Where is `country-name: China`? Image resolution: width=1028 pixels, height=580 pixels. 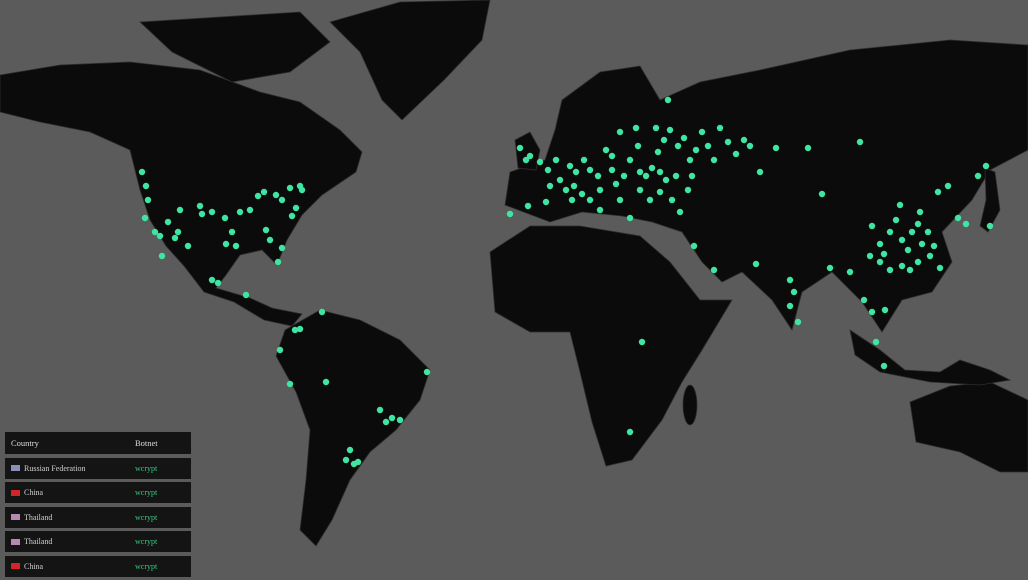 country-name: China is located at coordinates (34, 566).